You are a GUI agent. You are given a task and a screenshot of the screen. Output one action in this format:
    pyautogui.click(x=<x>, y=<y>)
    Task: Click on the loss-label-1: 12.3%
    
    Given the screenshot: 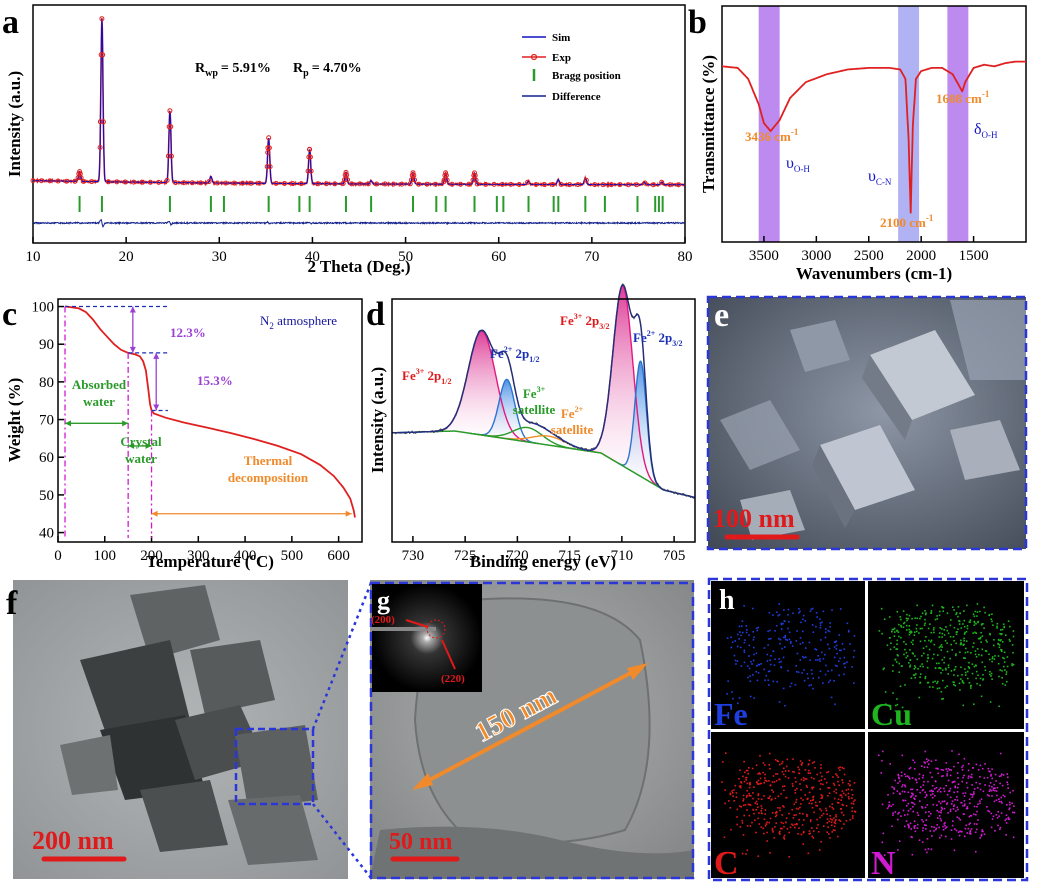 What is the action you would take?
    pyautogui.click(x=188, y=332)
    